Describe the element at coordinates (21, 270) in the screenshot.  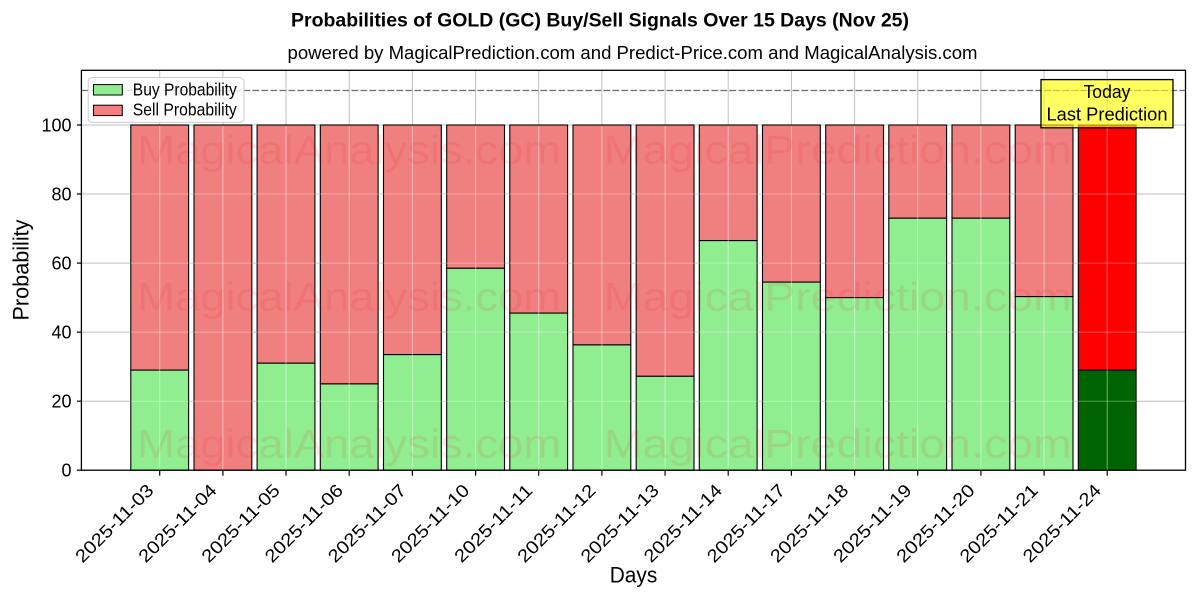
I see `svg-text: Probability` at that location.